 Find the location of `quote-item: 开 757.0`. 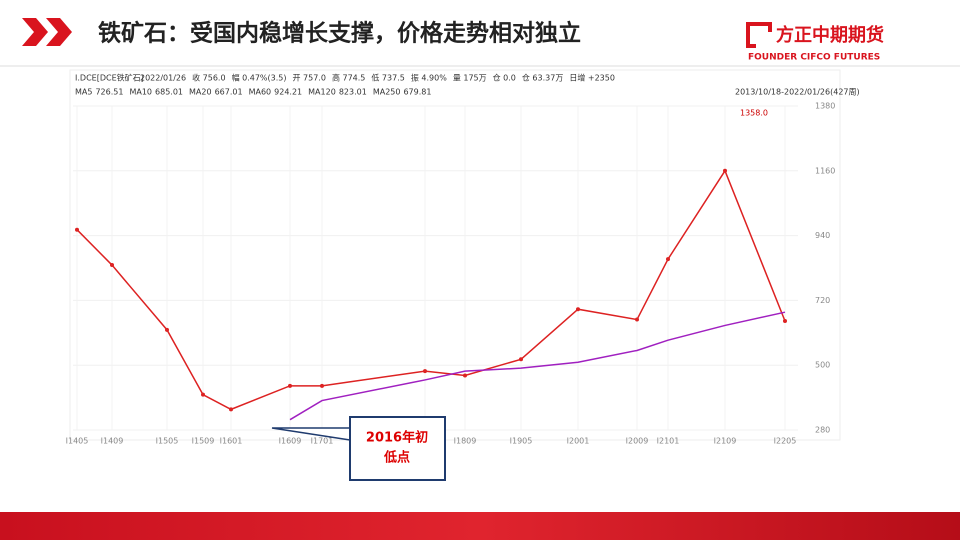

quote-item: 开 757.0 is located at coordinates (308, 78).